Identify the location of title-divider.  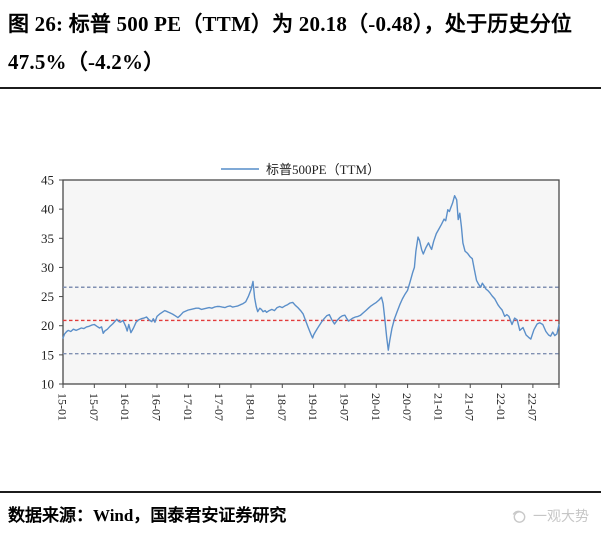
(300, 88).